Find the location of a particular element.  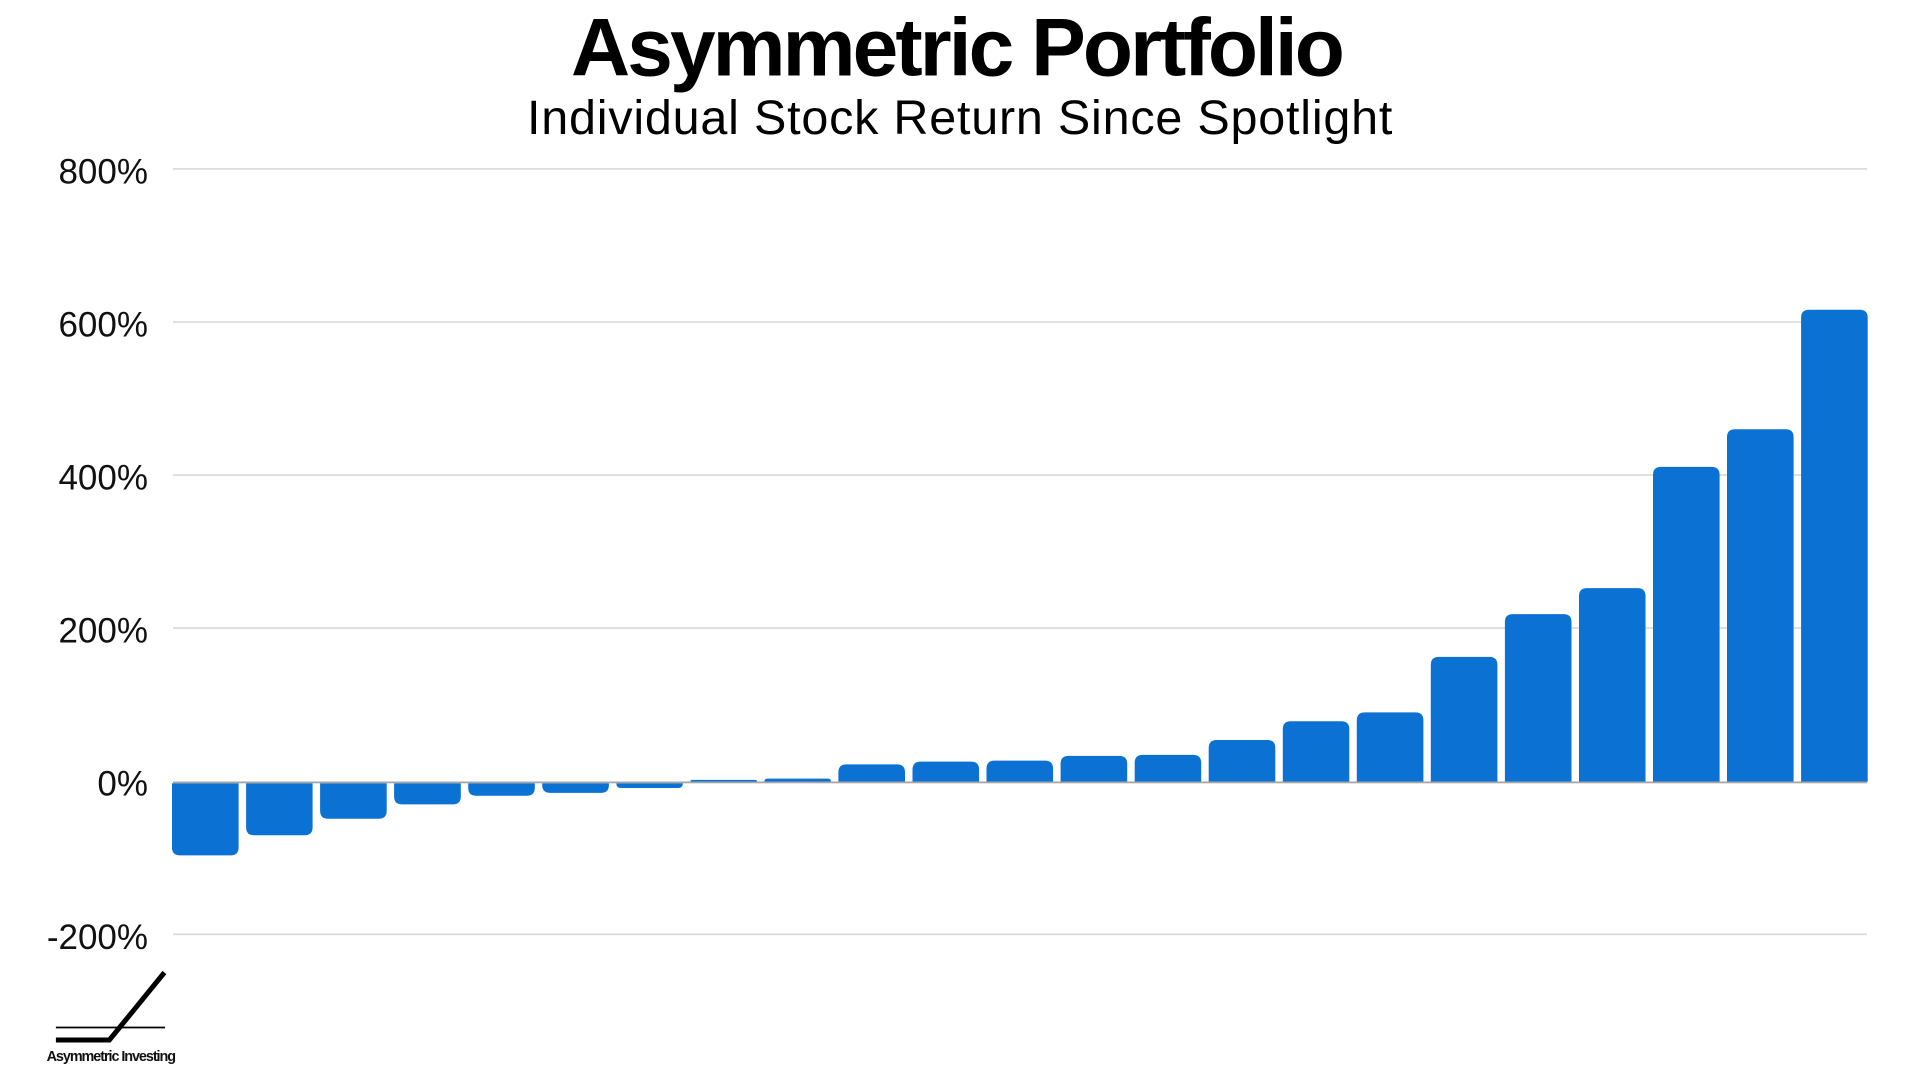

svg-text: 0% is located at coordinates (122, 784).